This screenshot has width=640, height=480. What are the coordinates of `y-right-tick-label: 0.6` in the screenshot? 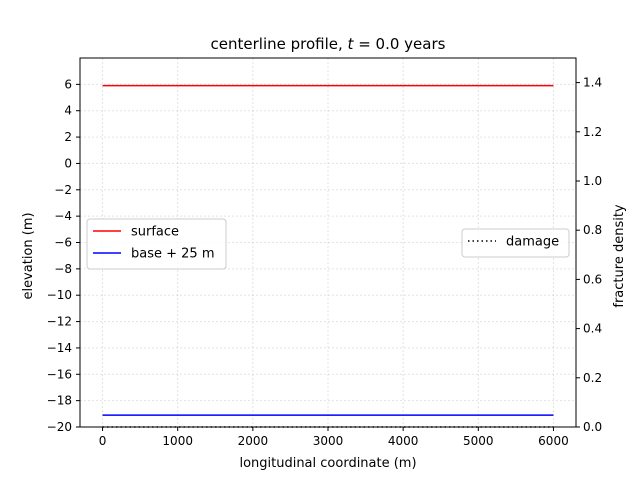 It's located at (592, 279).